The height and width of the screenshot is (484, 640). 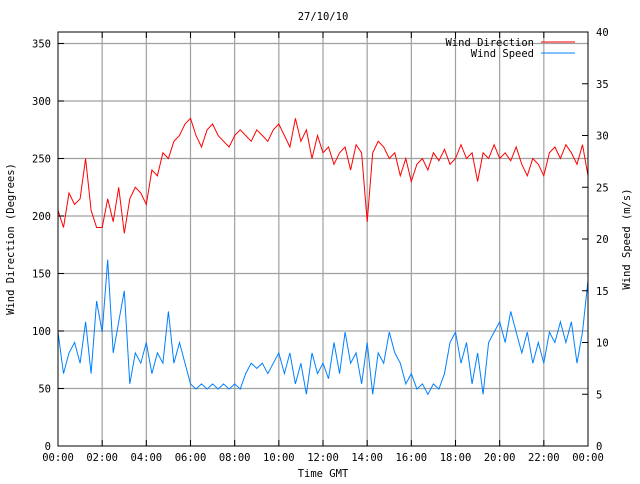 What do you see at coordinates (323, 17) in the screenshot?
I see `chart-title: 27/10/10` at bounding box center [323, 17].